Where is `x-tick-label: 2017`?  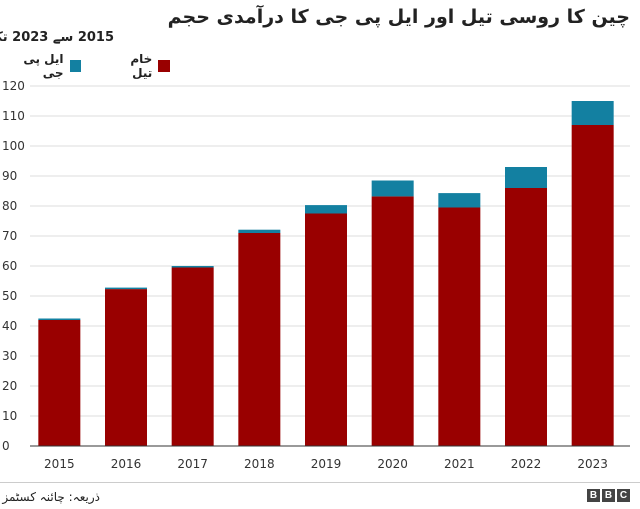 x-tick-label: 2017 is located at coordinates (192, 464).